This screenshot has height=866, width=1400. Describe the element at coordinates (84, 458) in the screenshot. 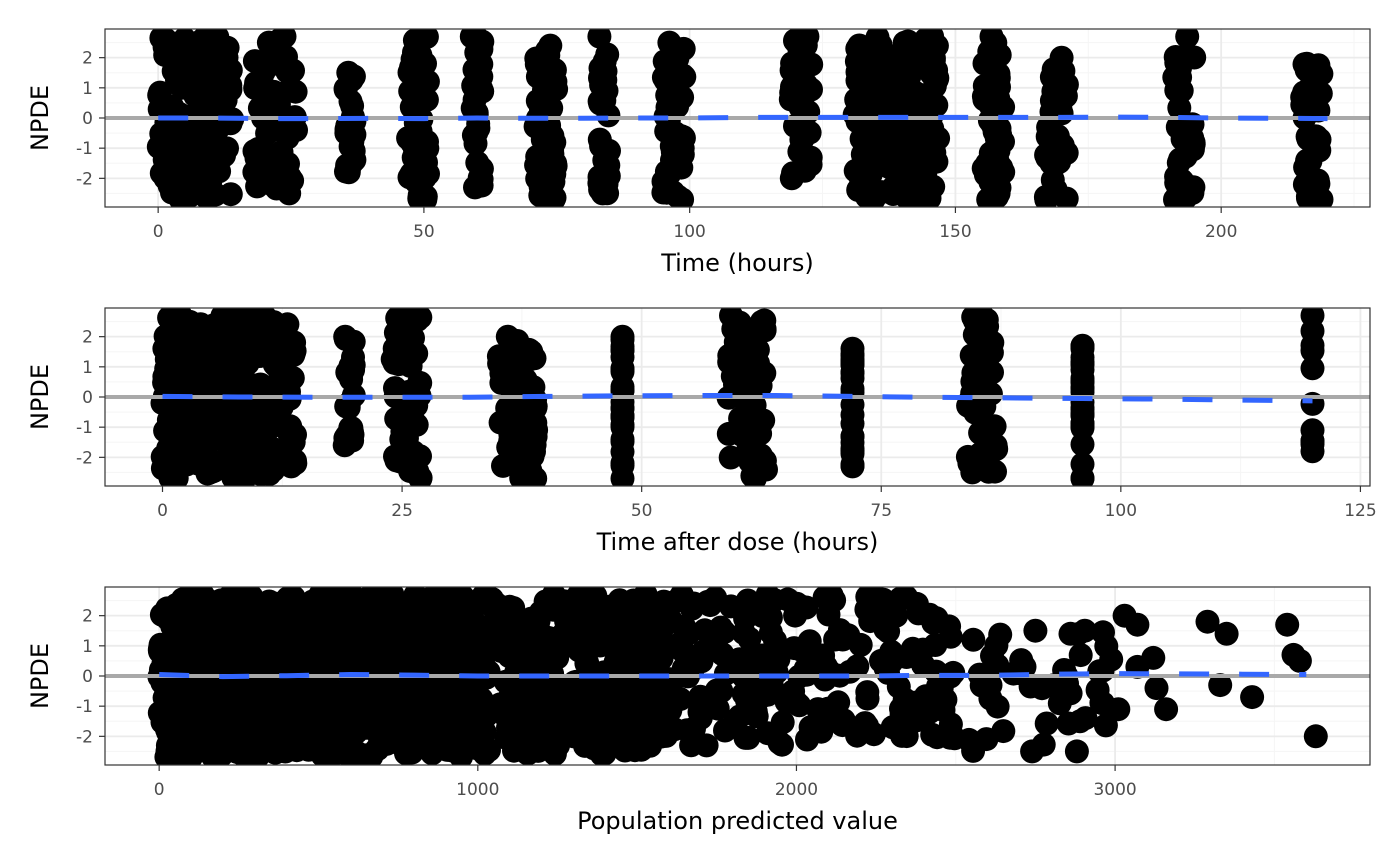

I see `y-tick-label: -2` at that location.